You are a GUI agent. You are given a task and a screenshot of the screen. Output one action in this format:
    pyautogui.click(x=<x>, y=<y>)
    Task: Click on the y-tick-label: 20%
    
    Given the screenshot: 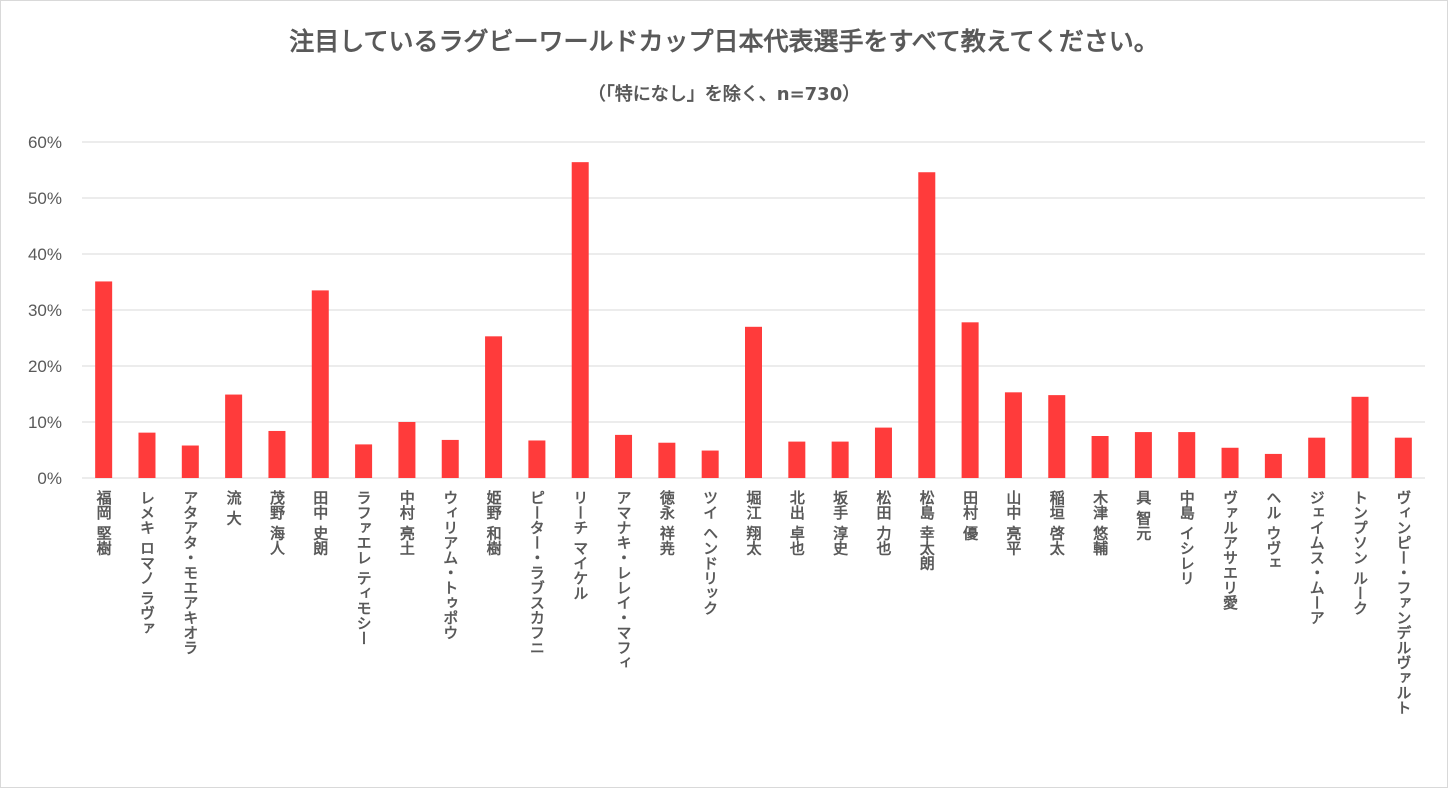 What is the action you would take?
    pyautogui.click(x=45, y=366)
    